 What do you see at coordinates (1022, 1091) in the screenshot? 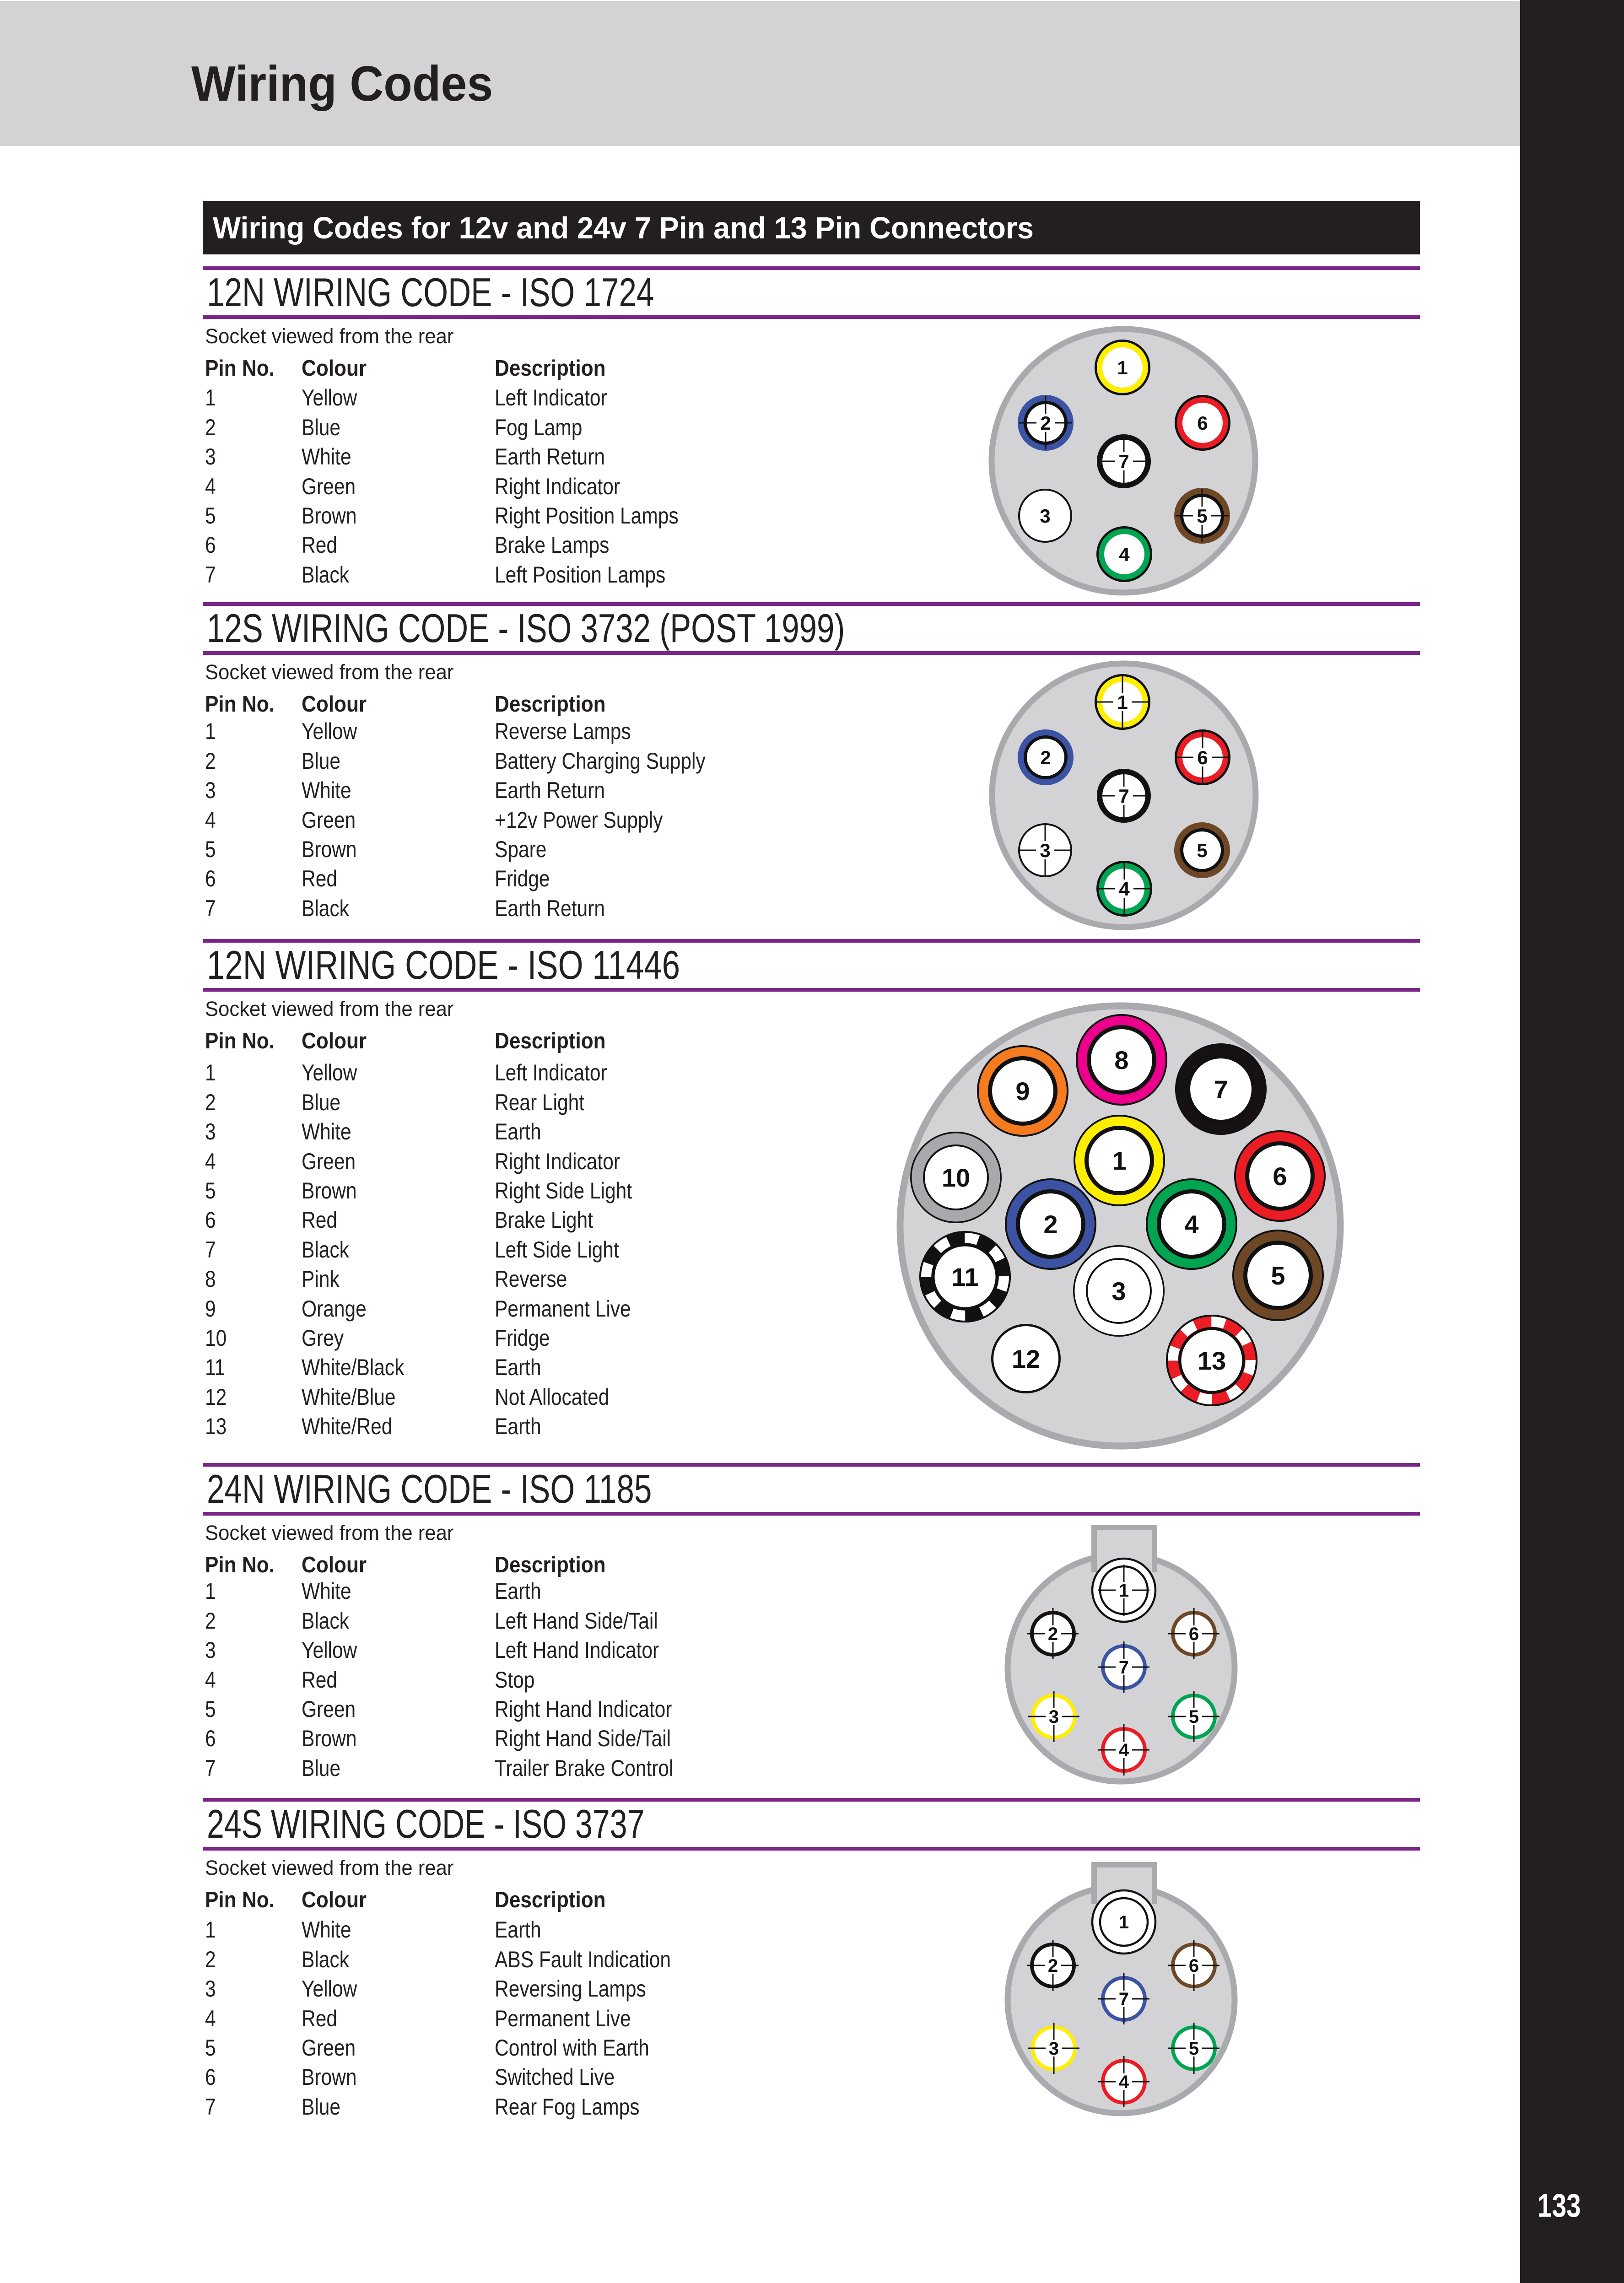
I see `svg-text: 9` at bounding box center [1022, 1091].